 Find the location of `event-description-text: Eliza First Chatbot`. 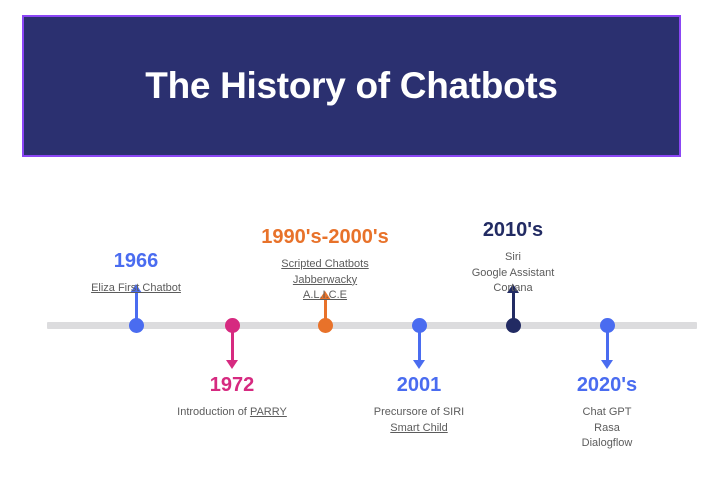

event-description-text: Eliza First Chatbot is located at coordinates (136, 288).